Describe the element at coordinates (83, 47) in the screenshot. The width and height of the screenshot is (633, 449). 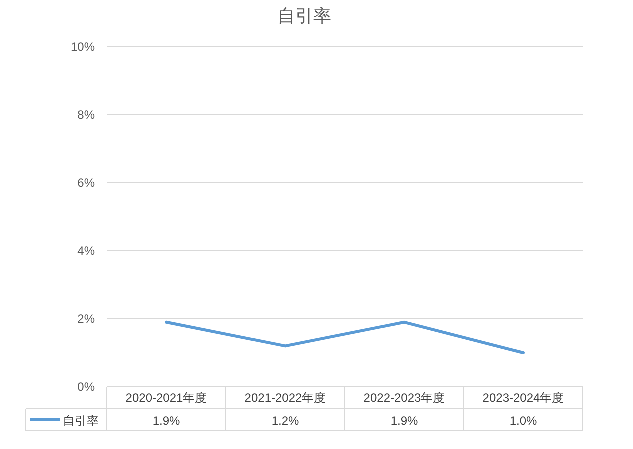
I see `y-tick-label: 10%` at that location.